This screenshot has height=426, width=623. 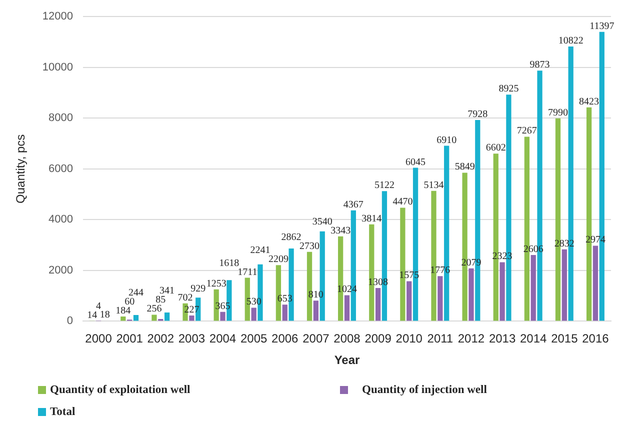 I want to click on data-label: 2079, so click(x=471, y=262).